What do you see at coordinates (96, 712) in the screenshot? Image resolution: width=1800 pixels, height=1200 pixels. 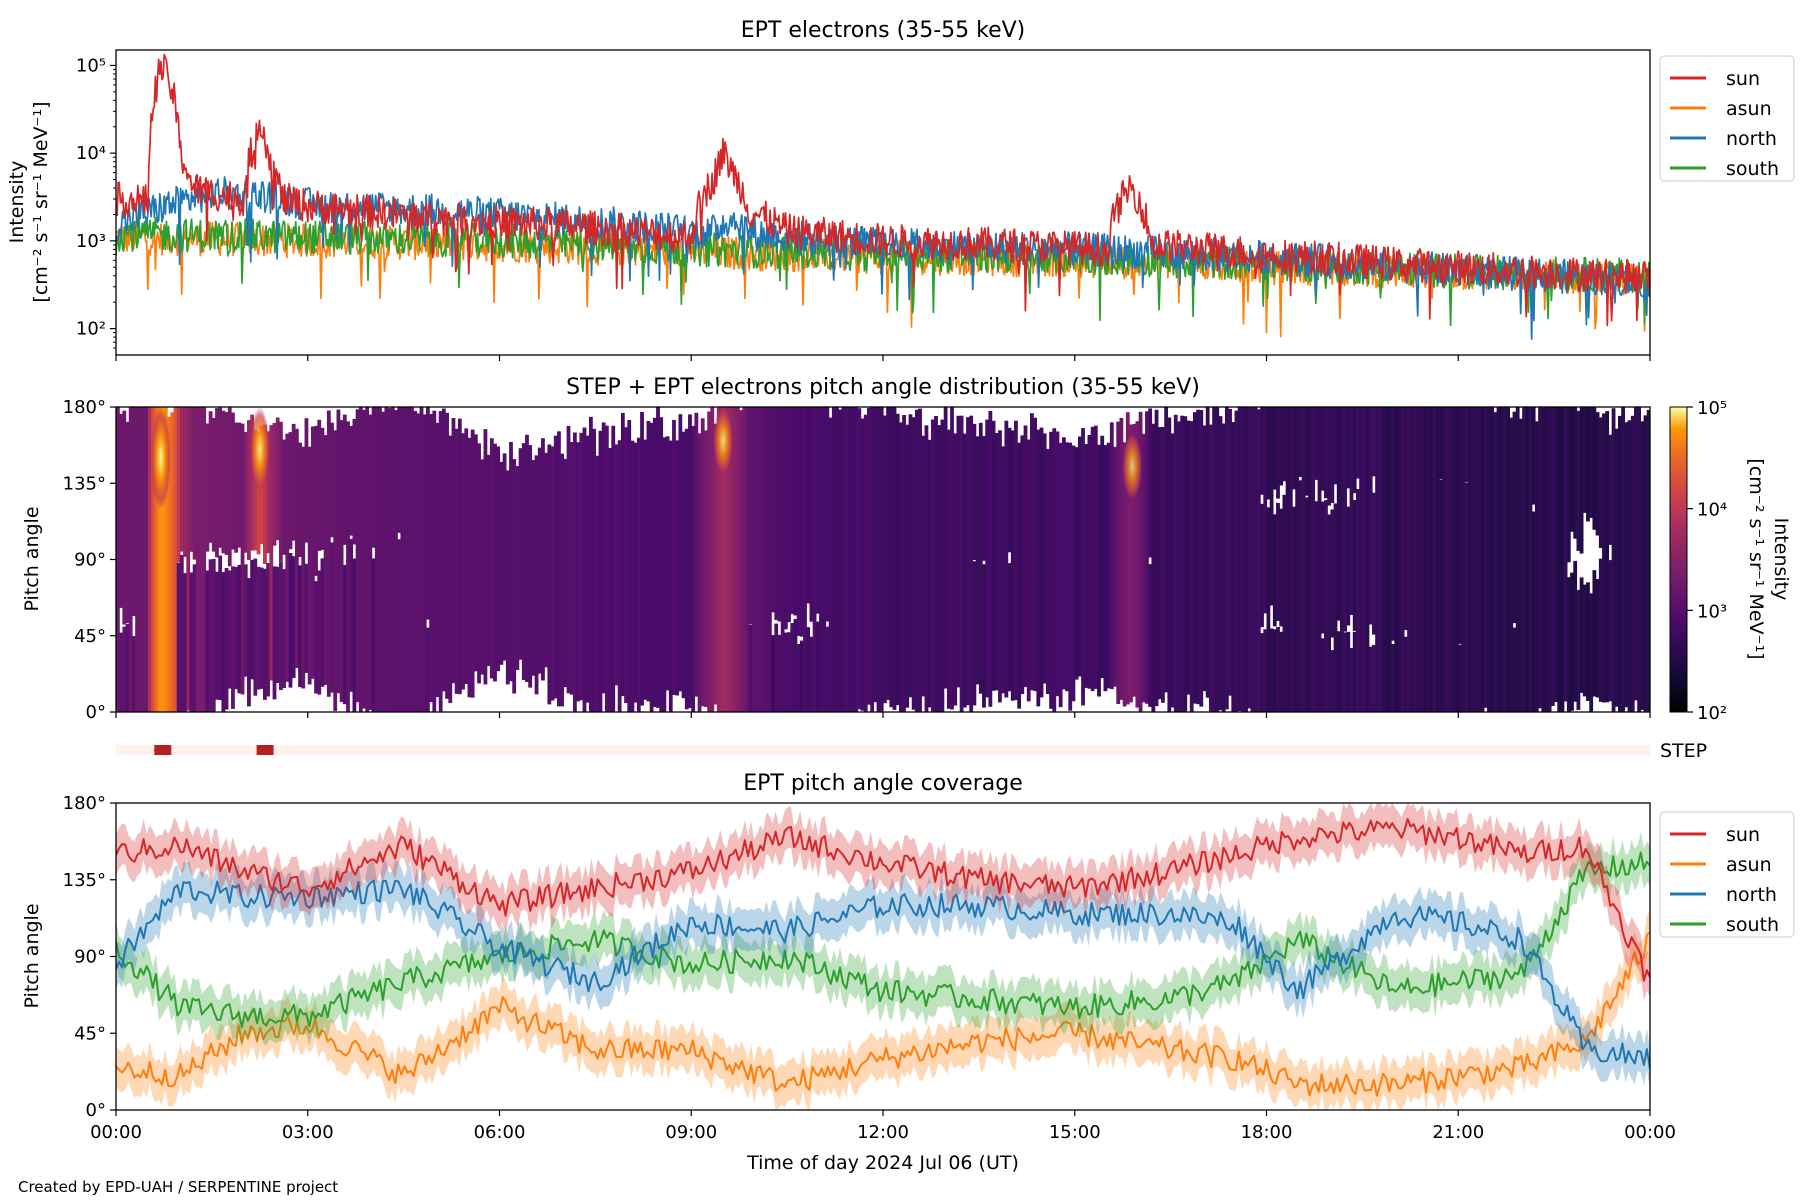 I see `y-tick-label: 0°` at bounding box center [96, 712].